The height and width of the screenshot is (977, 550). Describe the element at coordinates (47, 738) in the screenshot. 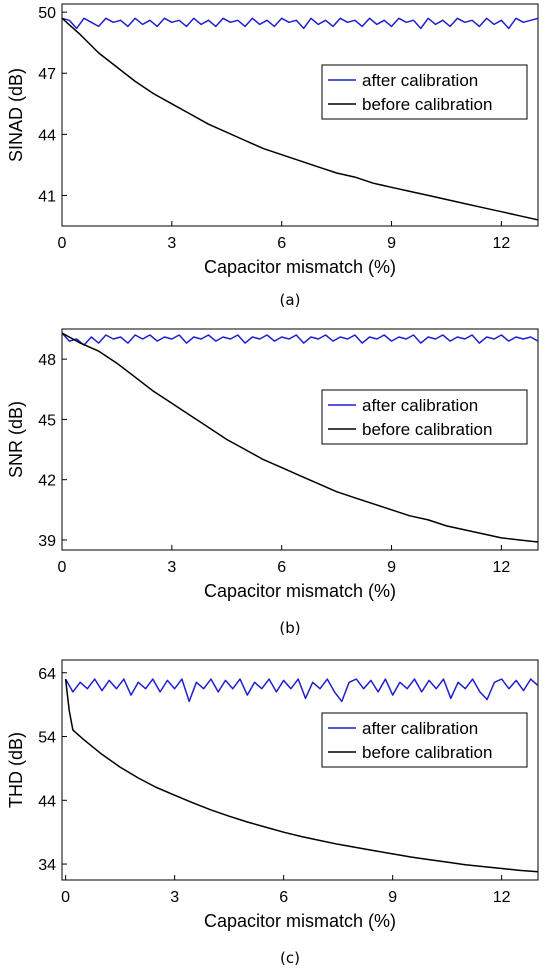

I see `y-tick-label: 54` at that location.